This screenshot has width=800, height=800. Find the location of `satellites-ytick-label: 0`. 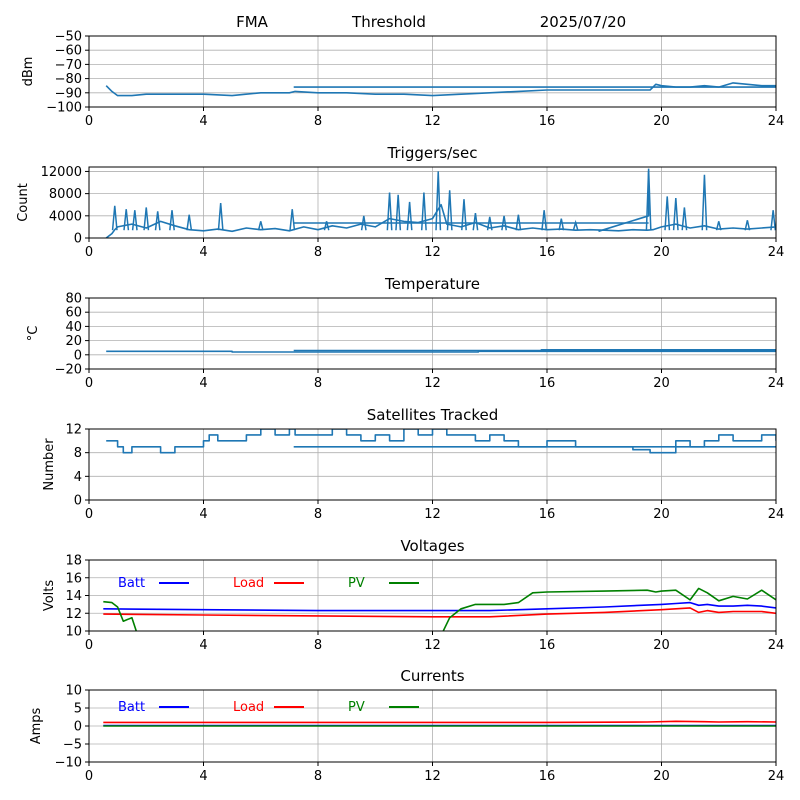

satellites-ytick-label: 0 is located at coordinates (78, 501).